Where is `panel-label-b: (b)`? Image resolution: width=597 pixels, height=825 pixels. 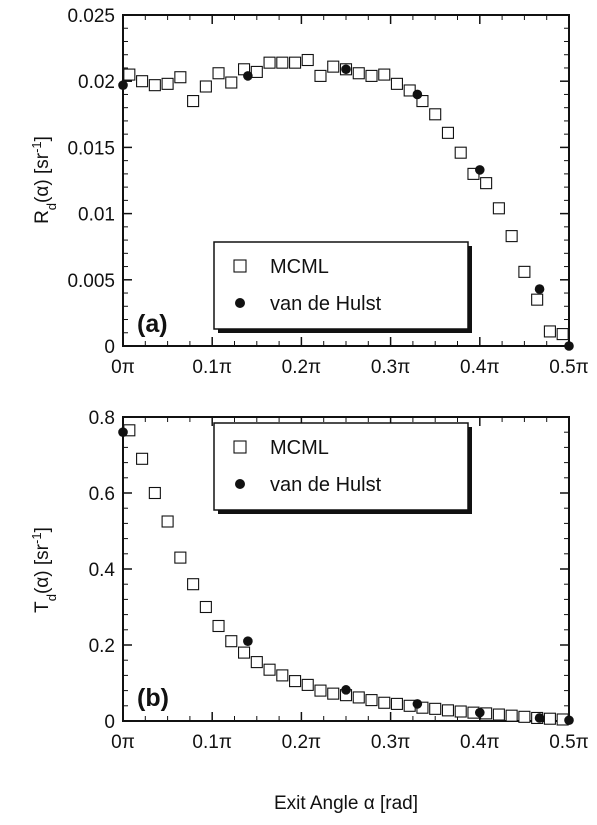
panel-label-b: (b) is located at coordinates (153, 698).